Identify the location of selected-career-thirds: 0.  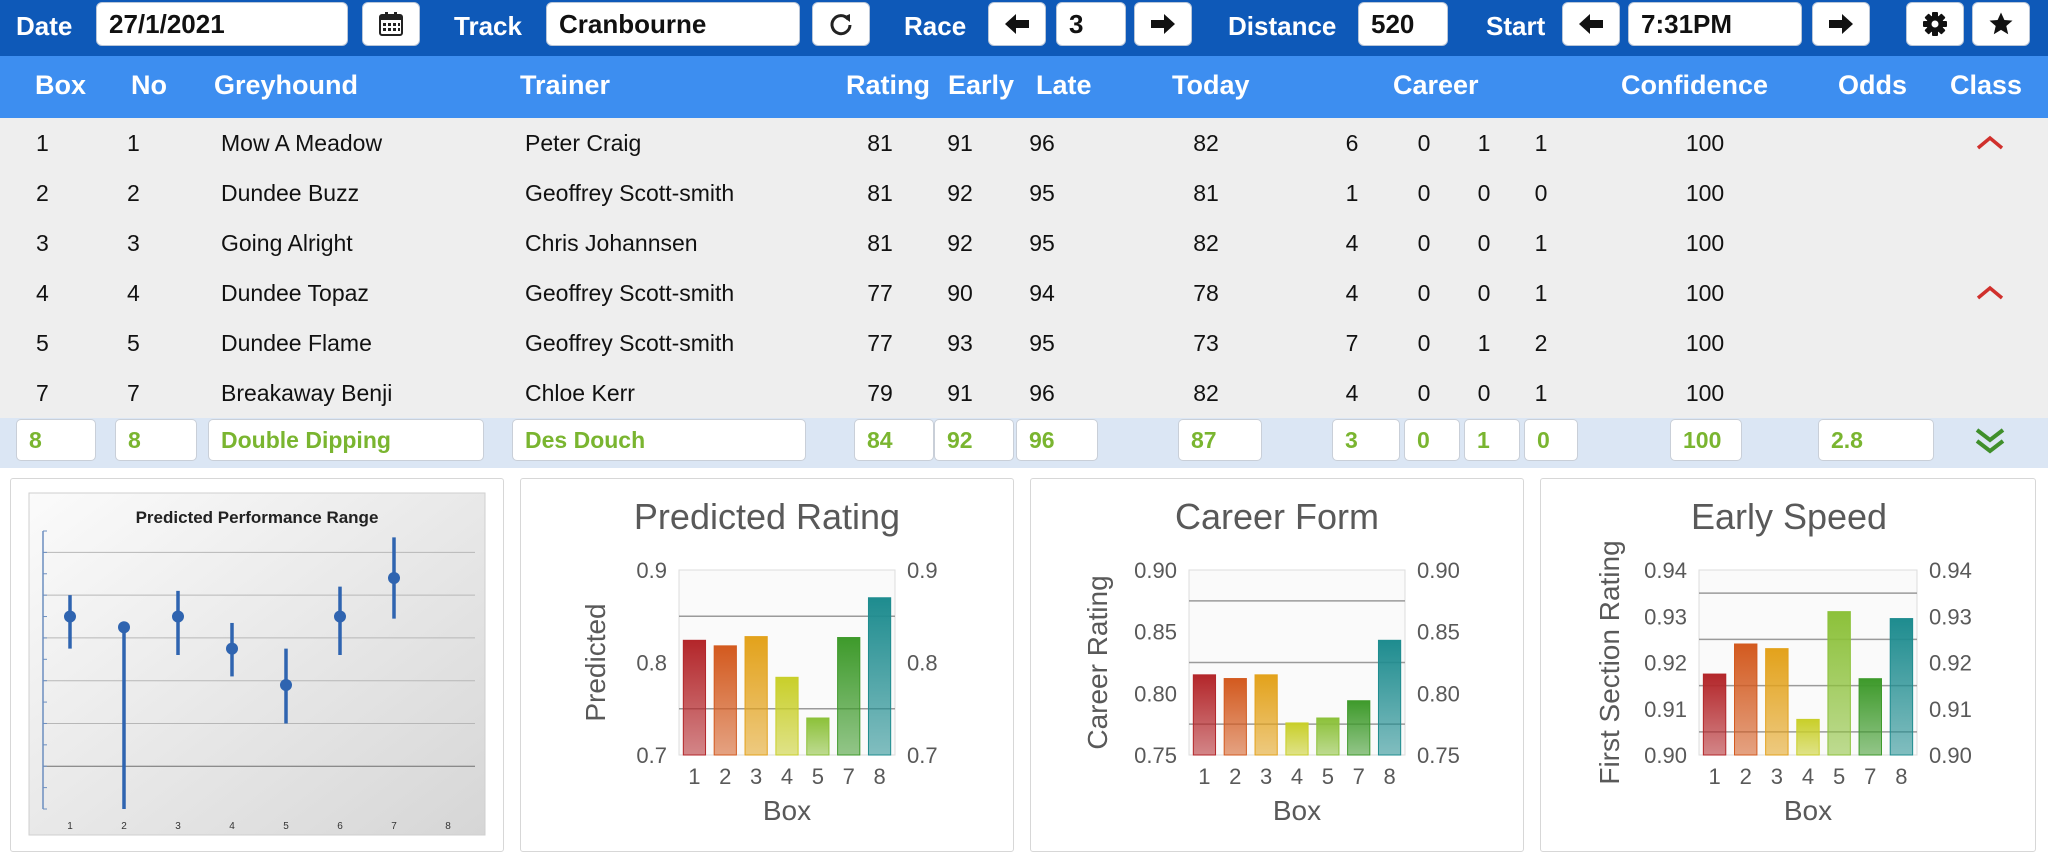
(1551, 440).